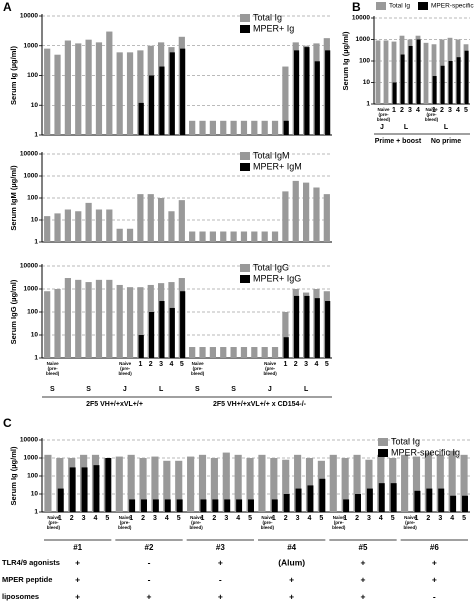 This screenshot has width=474, height=603. What do you see at coordinates (446, 141) in the screenshot?
I see `group-label: No prime` at bounding box center [446, 141].